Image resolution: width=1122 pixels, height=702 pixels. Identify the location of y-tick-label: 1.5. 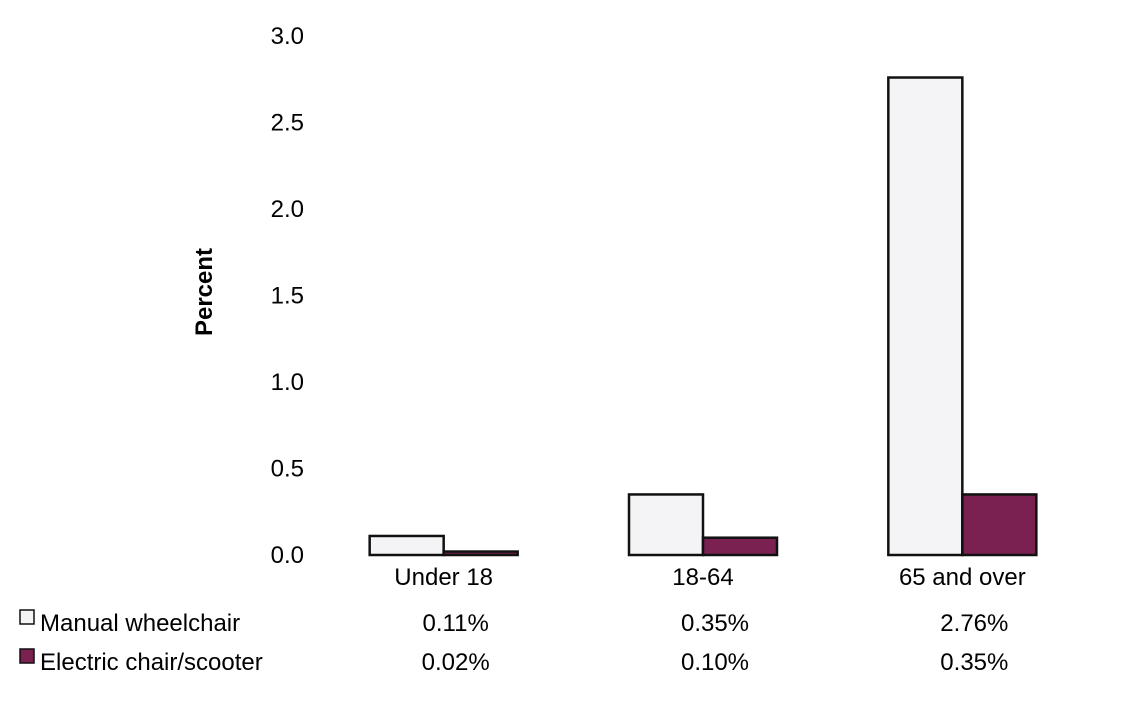
(287, 296).